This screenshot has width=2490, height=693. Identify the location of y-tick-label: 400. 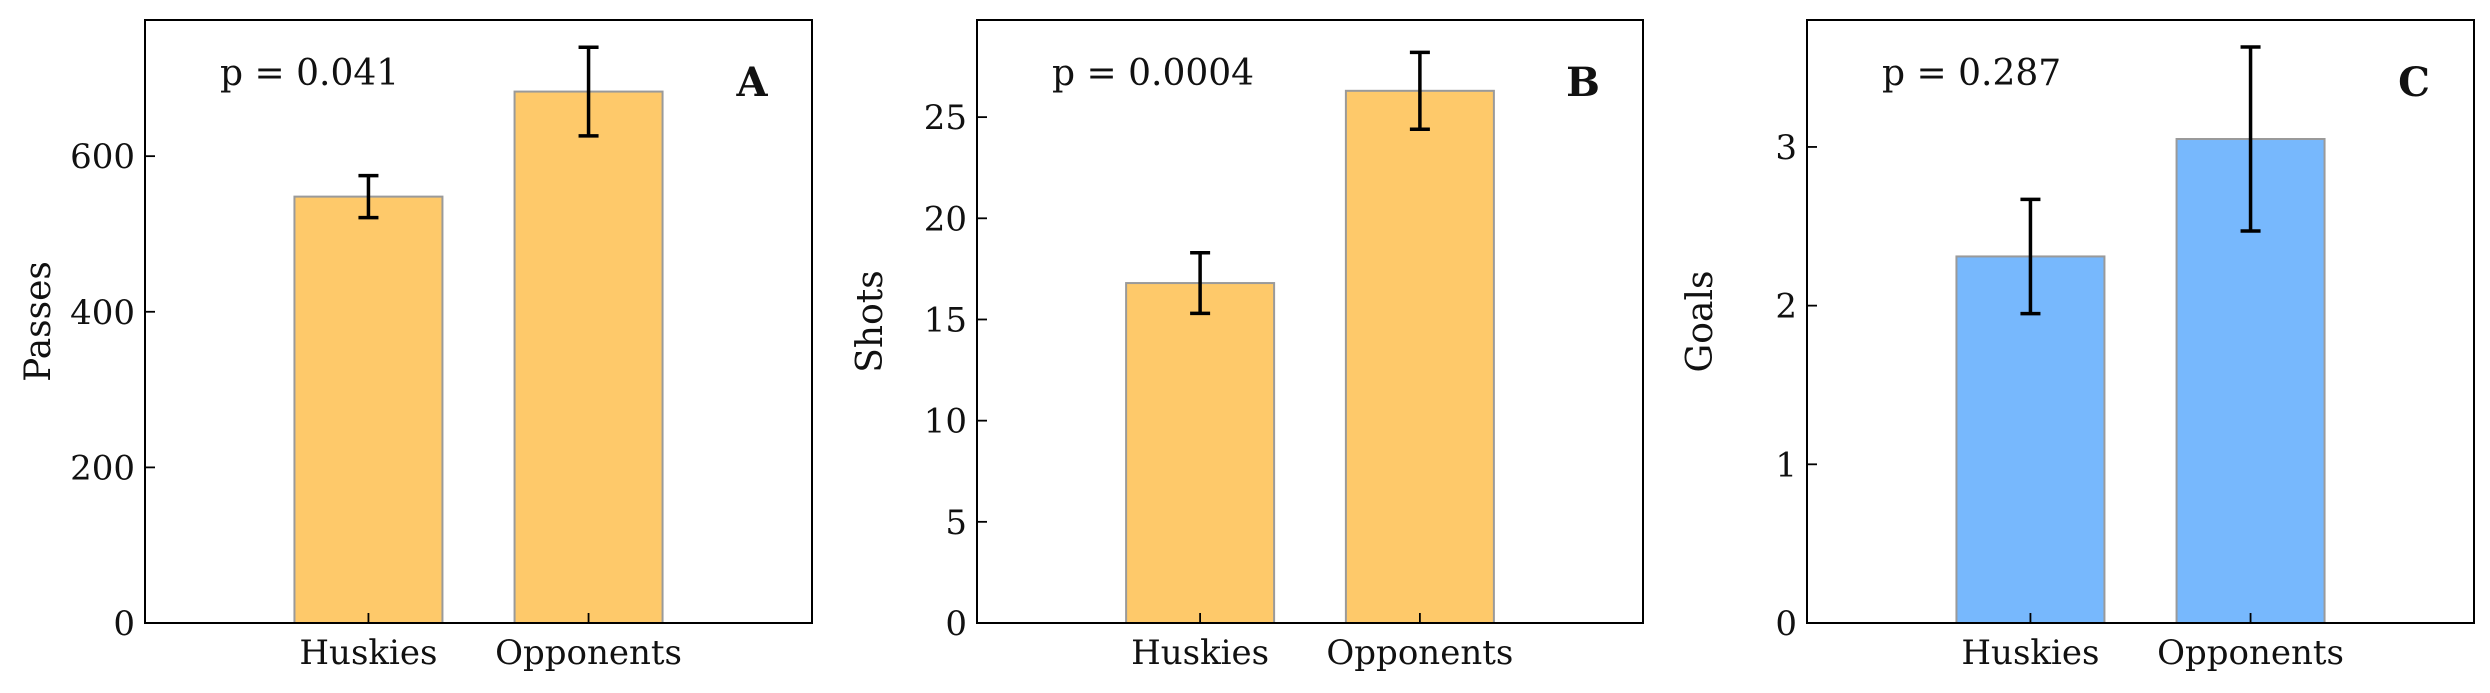
(102, 313).